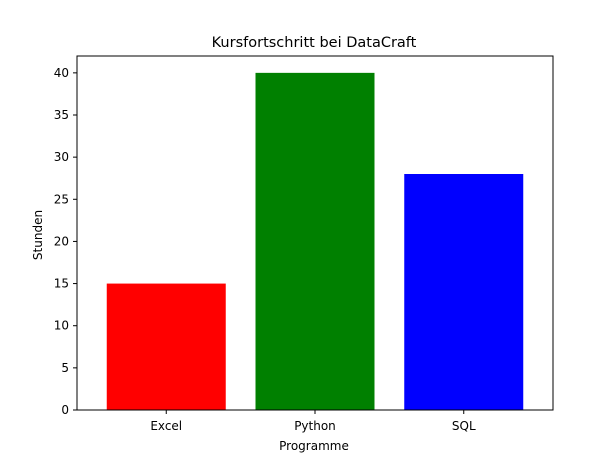  Describe the element at coordinates (61, 326) in the screenshot. I see `y-tick-label: 10` at that location.